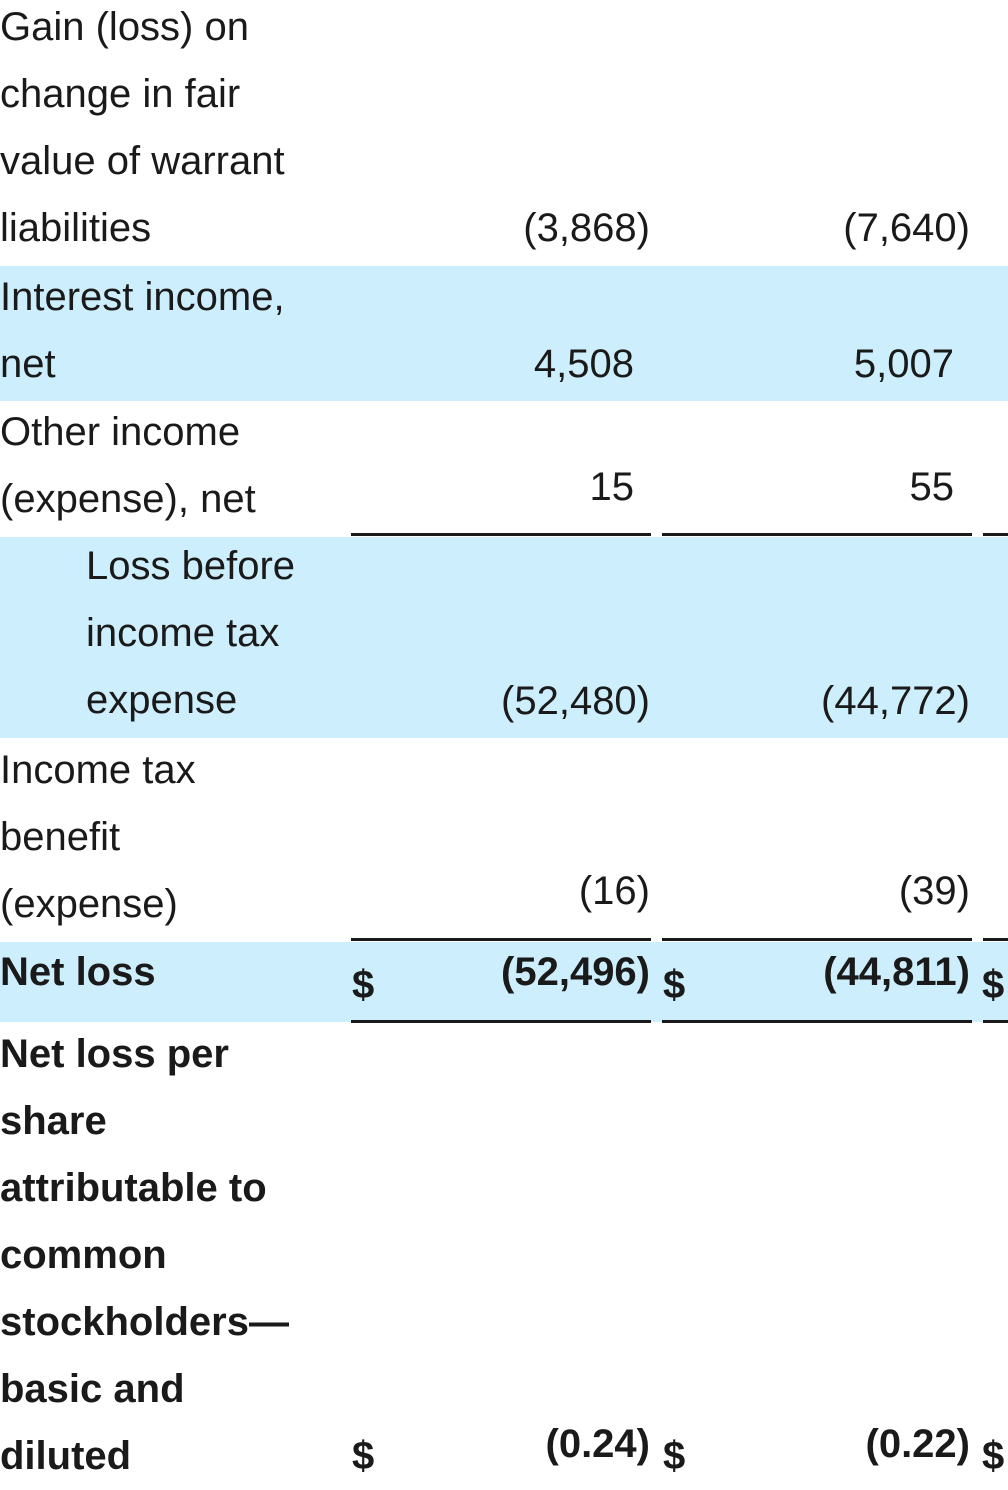  Describe the element at coordinates (504, 840) in the screenshot. I see `row-income-tax: Income tax benefit (expense) (16) (39)` at that location.